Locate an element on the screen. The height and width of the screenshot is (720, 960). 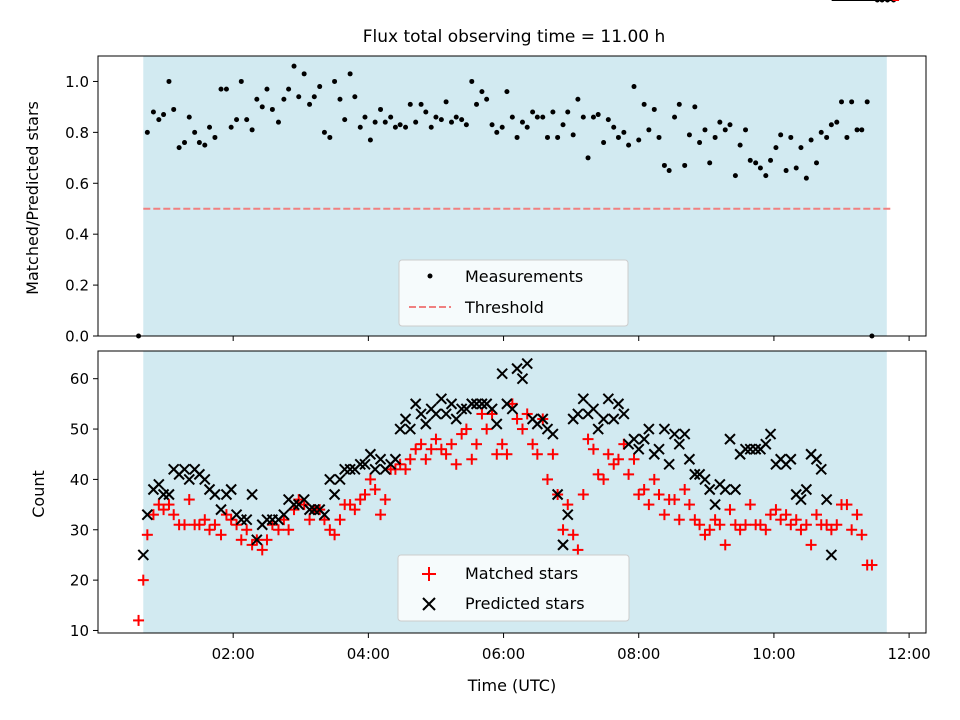
legend-measurements-label: Measurements is located at coordinates (524, 276).